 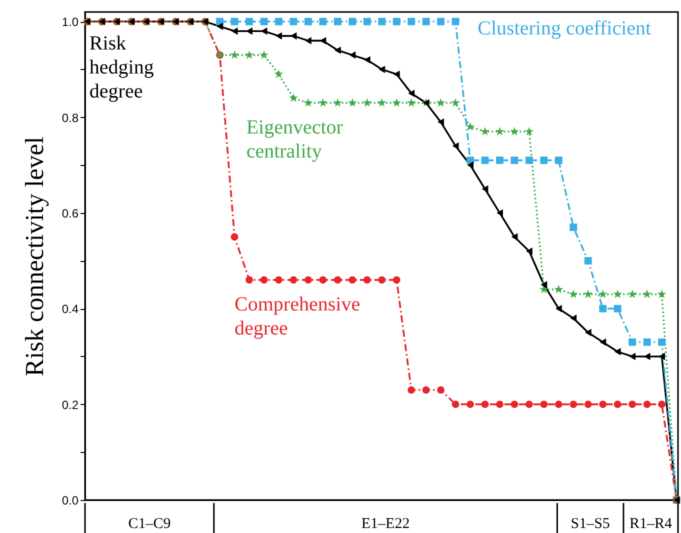 I want to click on y-tick-label: 0.0, so click(x=70, y=501).